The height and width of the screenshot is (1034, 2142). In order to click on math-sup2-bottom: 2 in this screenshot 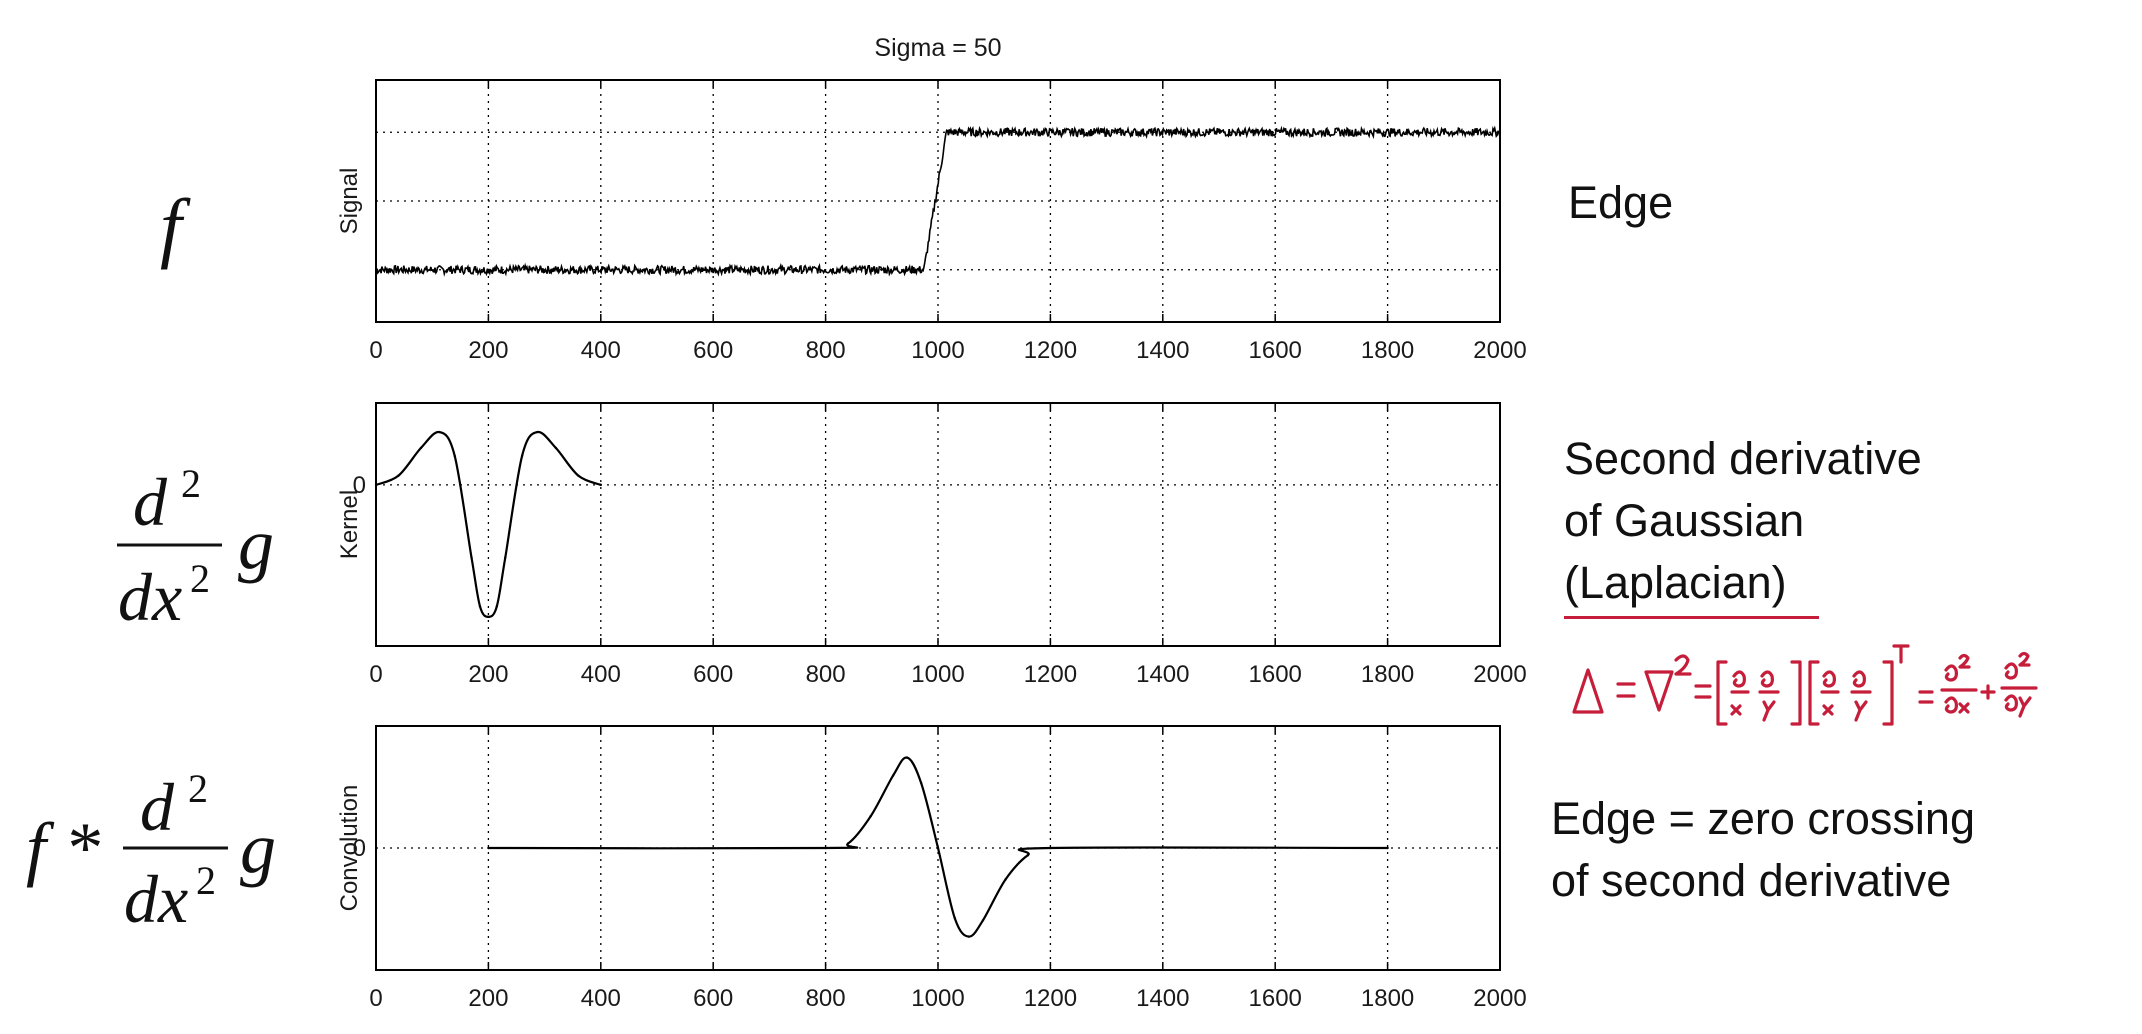, I will do `click(200, 578)`.